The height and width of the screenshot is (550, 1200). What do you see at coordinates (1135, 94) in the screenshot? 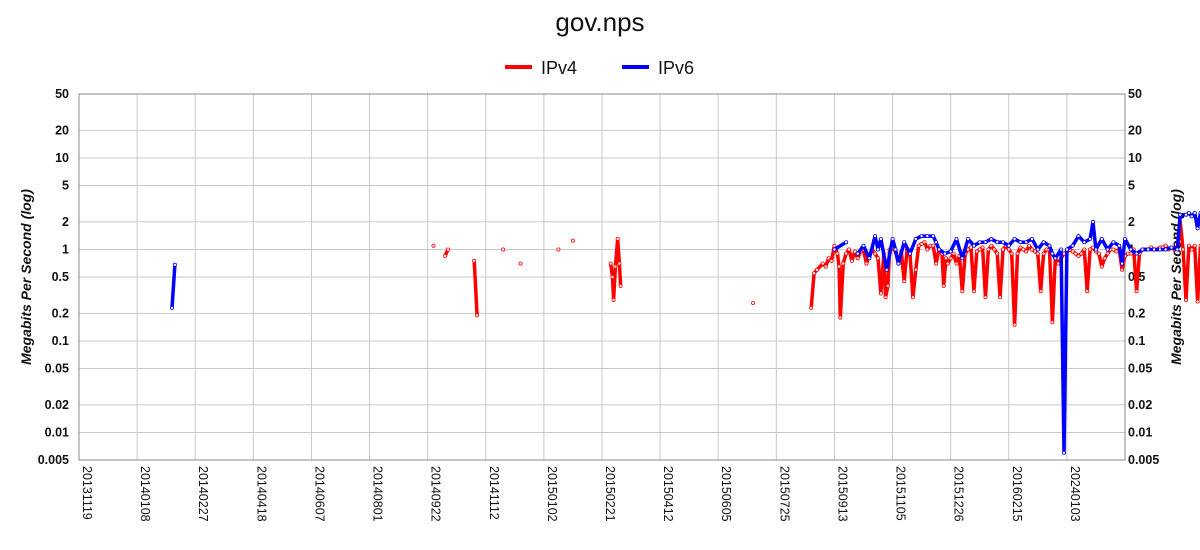
I see `y-tick-label-right: 50` at bounding box center [1135, 94].